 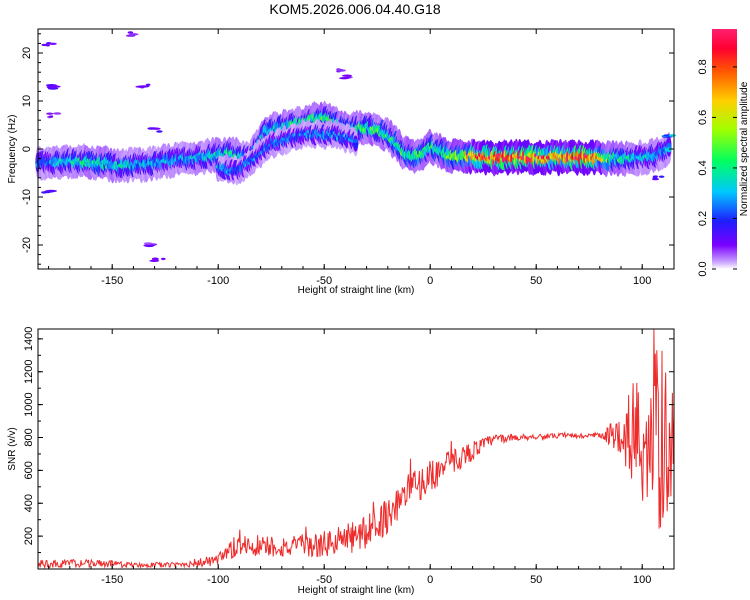 I want to click on colorbar-gradient, so click(x=724, y=149).